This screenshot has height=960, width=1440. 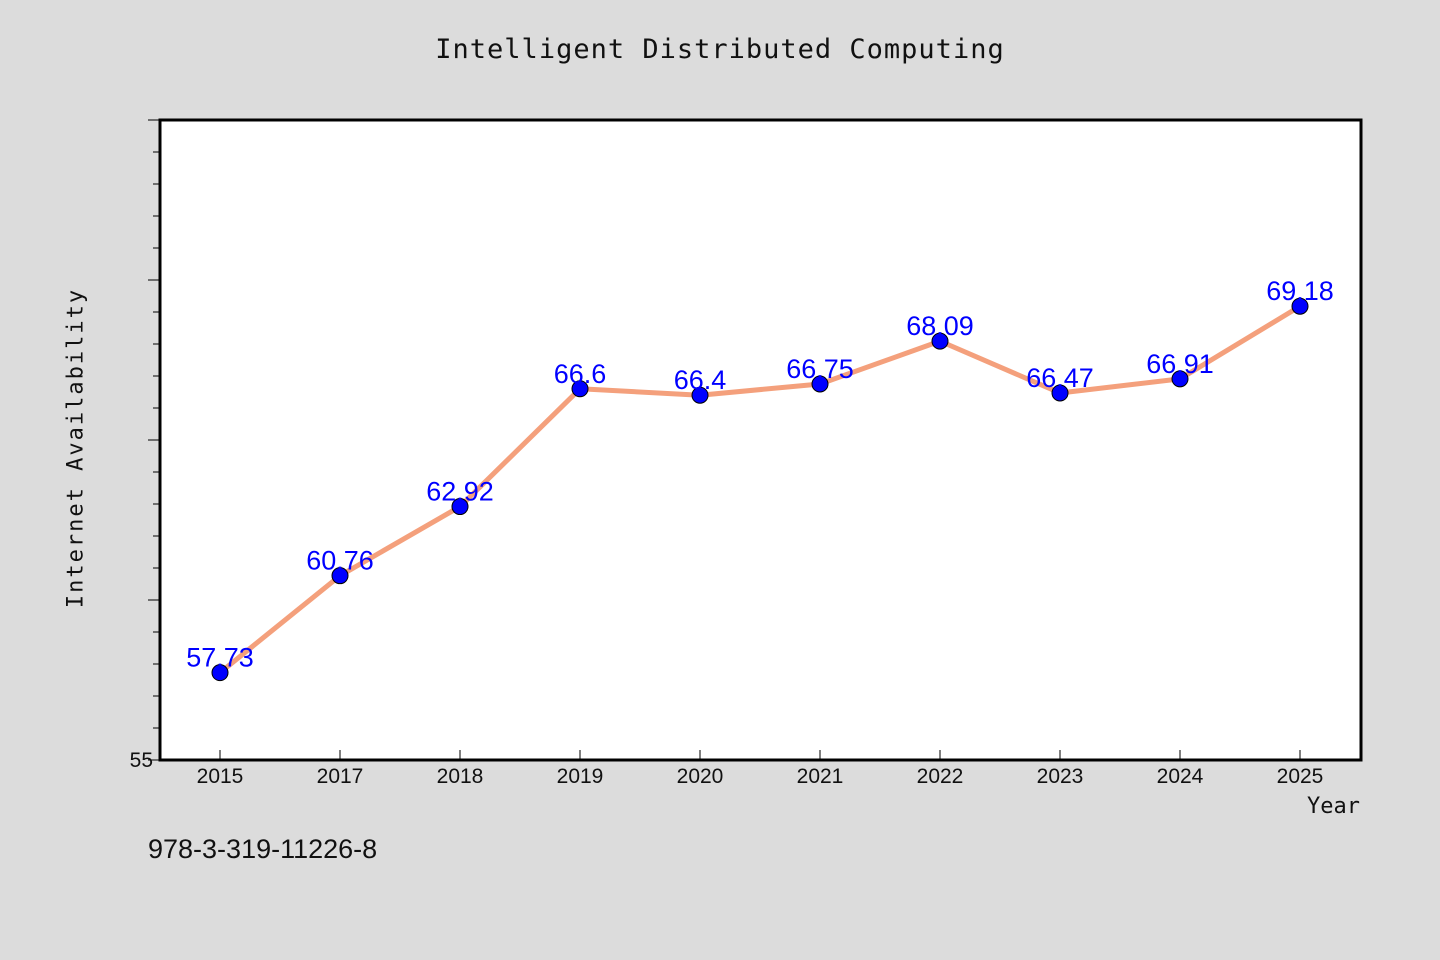 What do you see at coordinates (340, 561) in the screenshot?
I see `data-label: 60.76` at bounding box center [340, 561].